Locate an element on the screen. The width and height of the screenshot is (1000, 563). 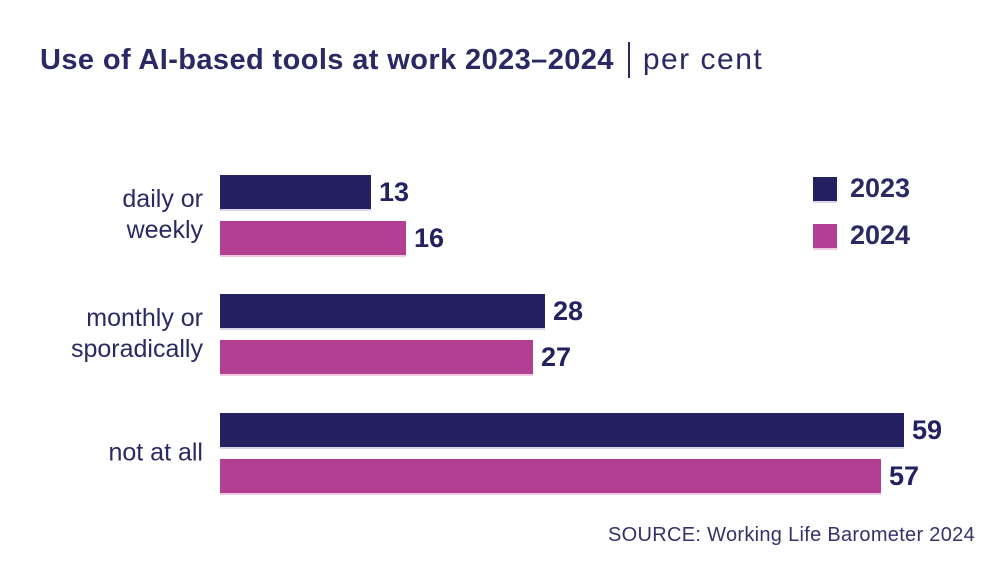
bar-row: 16 is located at coordinates (332, 238).